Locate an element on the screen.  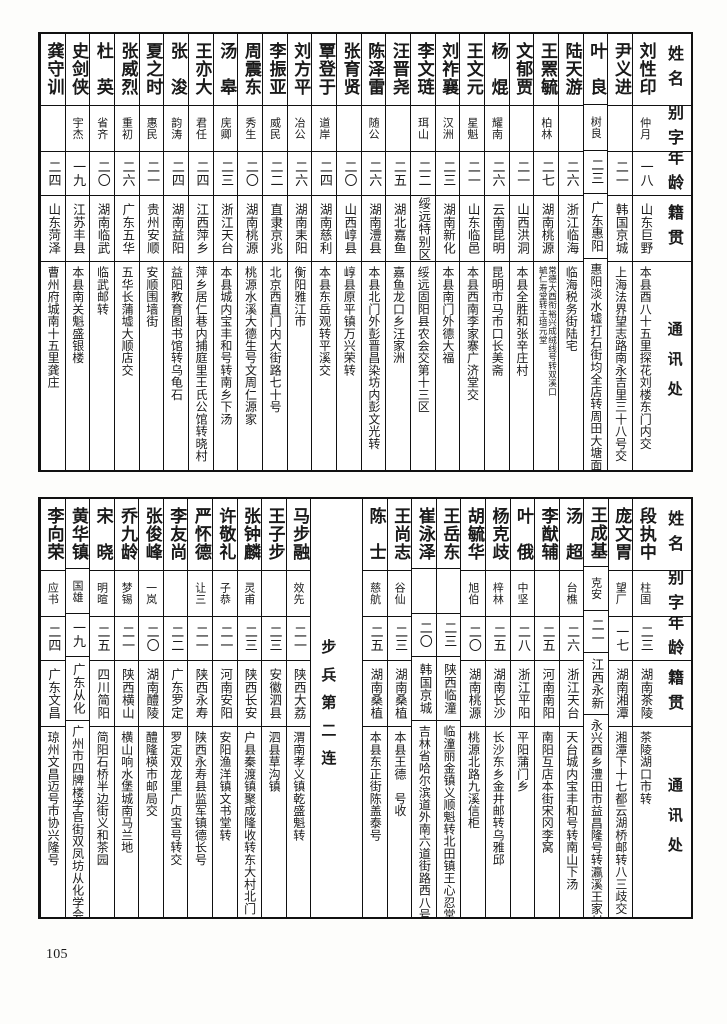
entry-alias: 秀生 is located at coordinates (250, 129).